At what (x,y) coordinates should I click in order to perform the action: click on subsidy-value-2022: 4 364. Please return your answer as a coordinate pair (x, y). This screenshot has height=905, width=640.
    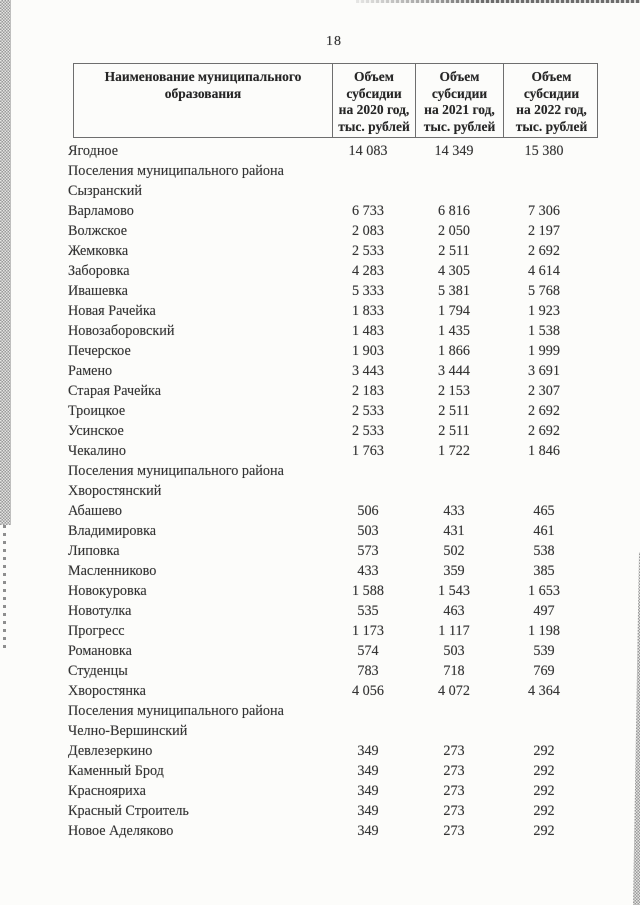
    Looking at the image, I should click on (544, 691).